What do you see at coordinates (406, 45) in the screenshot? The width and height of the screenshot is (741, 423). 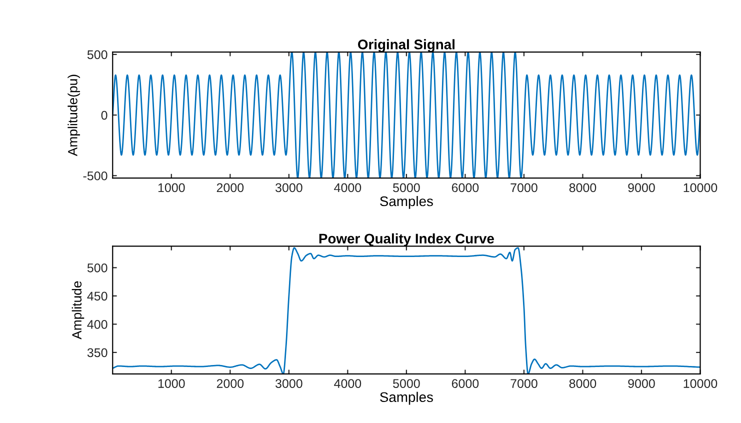 I see `chart-title: Original Signal` at bounding box center [406, 45].